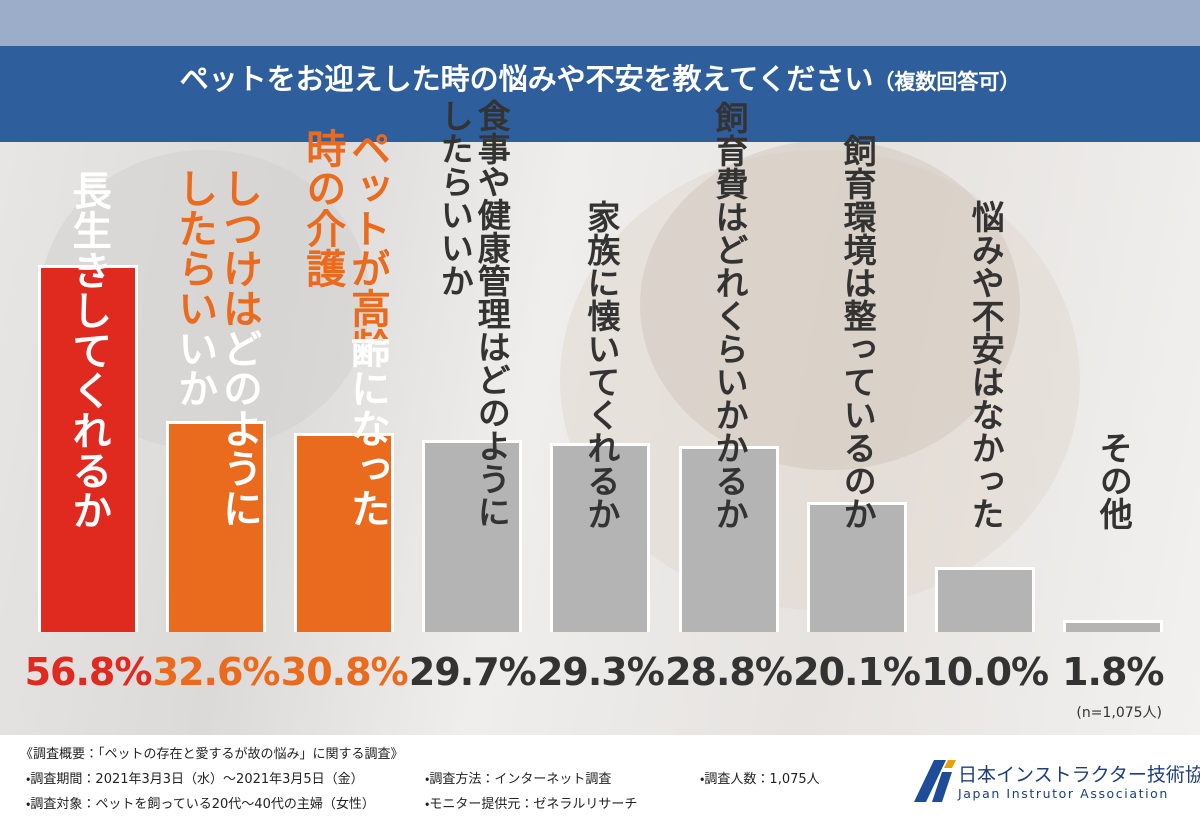 The image size is (1200, 831). I want to click on footer-title: 《調査概要：「ペットの存在と愛するが故の悩み」に関する調査》, so click(212, 754).